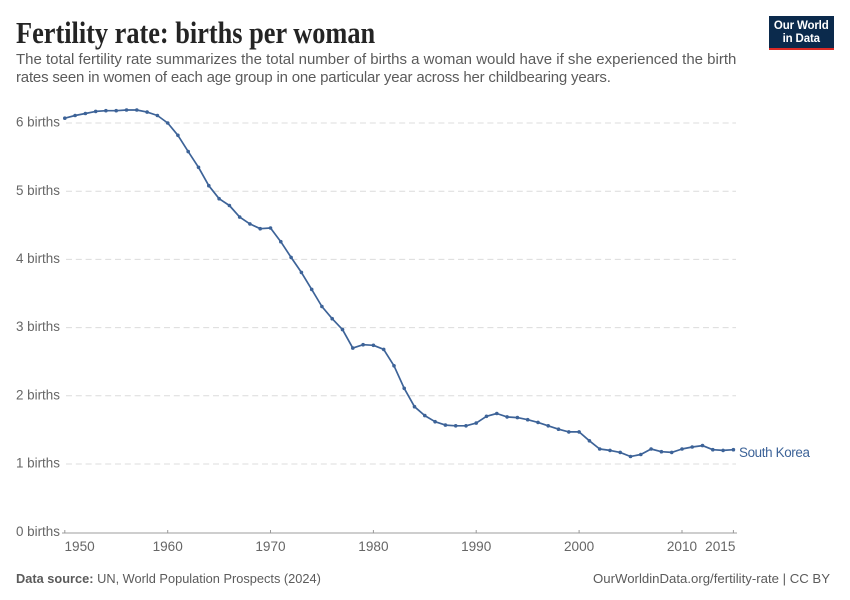 This screenshot has width=850, height=600. Describe the element at coordinates (720, 546) in the screenshot. I see `svg-text: 2015` at that location.